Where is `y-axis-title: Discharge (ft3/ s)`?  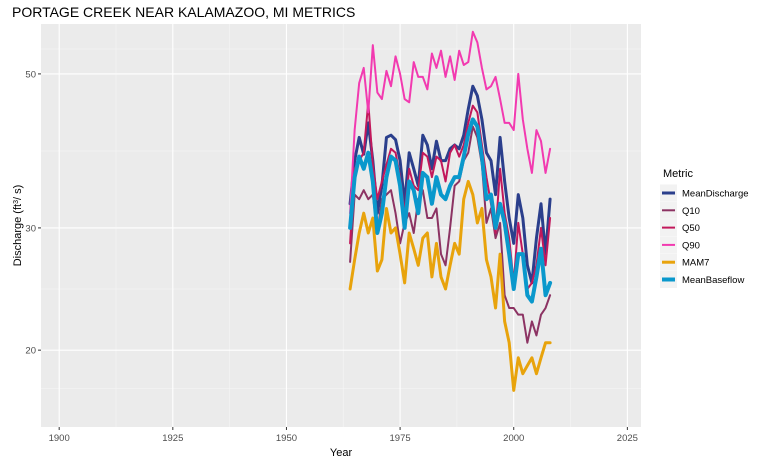 y-axis-title: Discharge (ft3/ s) is located at coordinates (18, 226).